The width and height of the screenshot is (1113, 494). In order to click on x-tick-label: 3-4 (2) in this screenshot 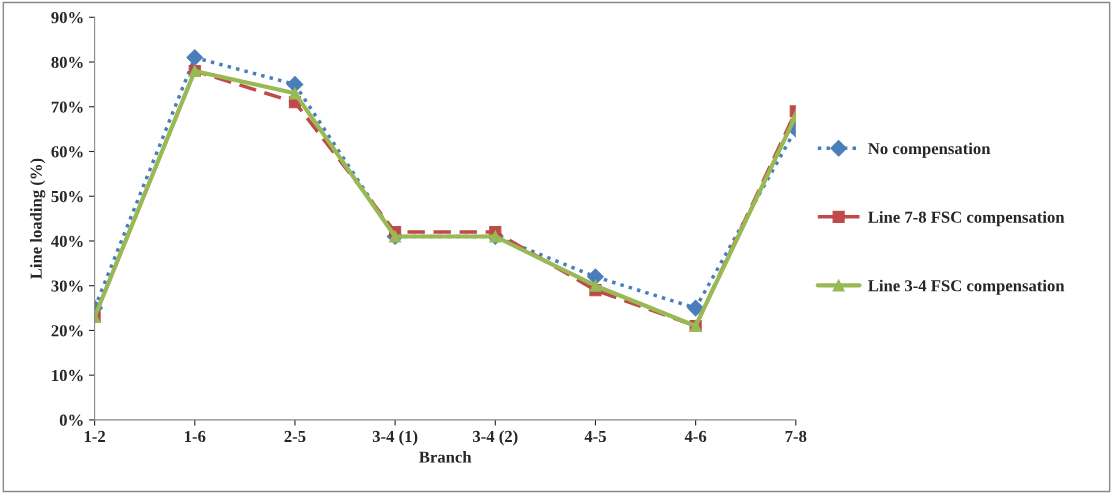, I will do `click(495, 438)`.